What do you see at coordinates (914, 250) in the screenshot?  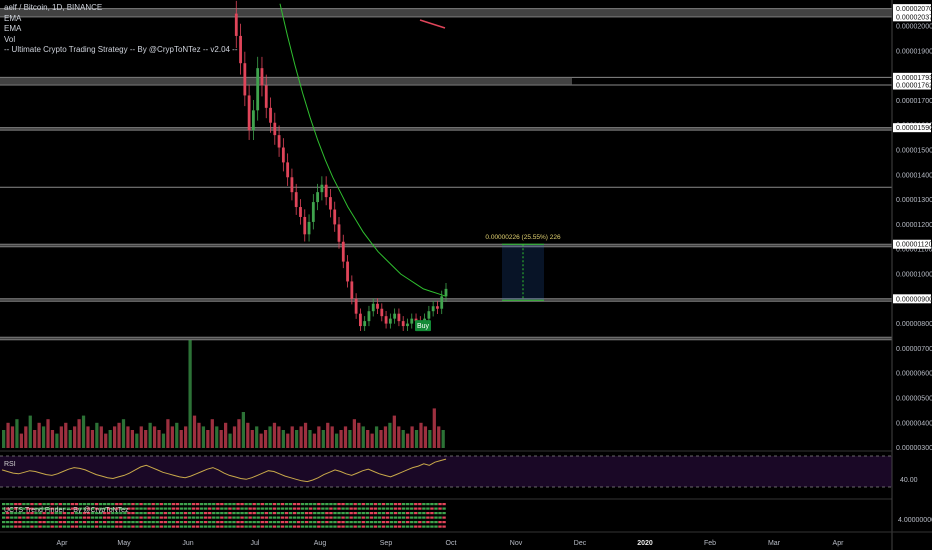 I see `price-tick-label: 0.00001100` at bounding box center [914, 250].